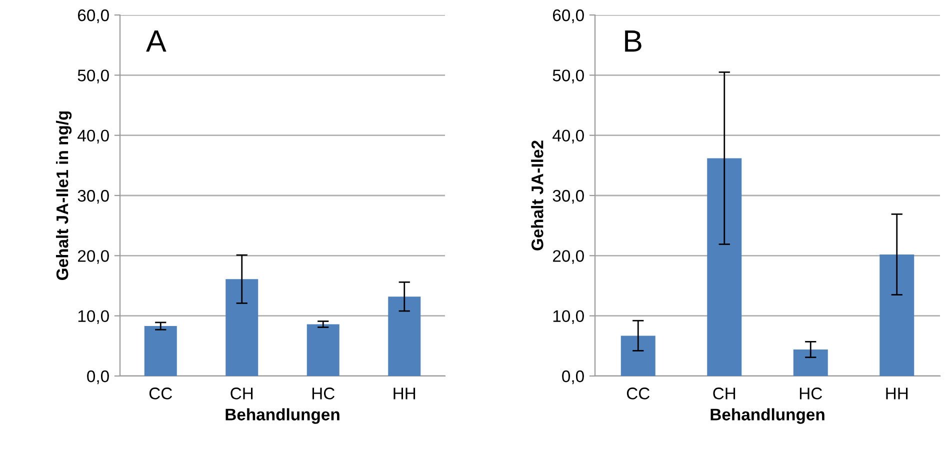 The image size is (945, 450). I want to click on annotation: B, so click(633, 41).